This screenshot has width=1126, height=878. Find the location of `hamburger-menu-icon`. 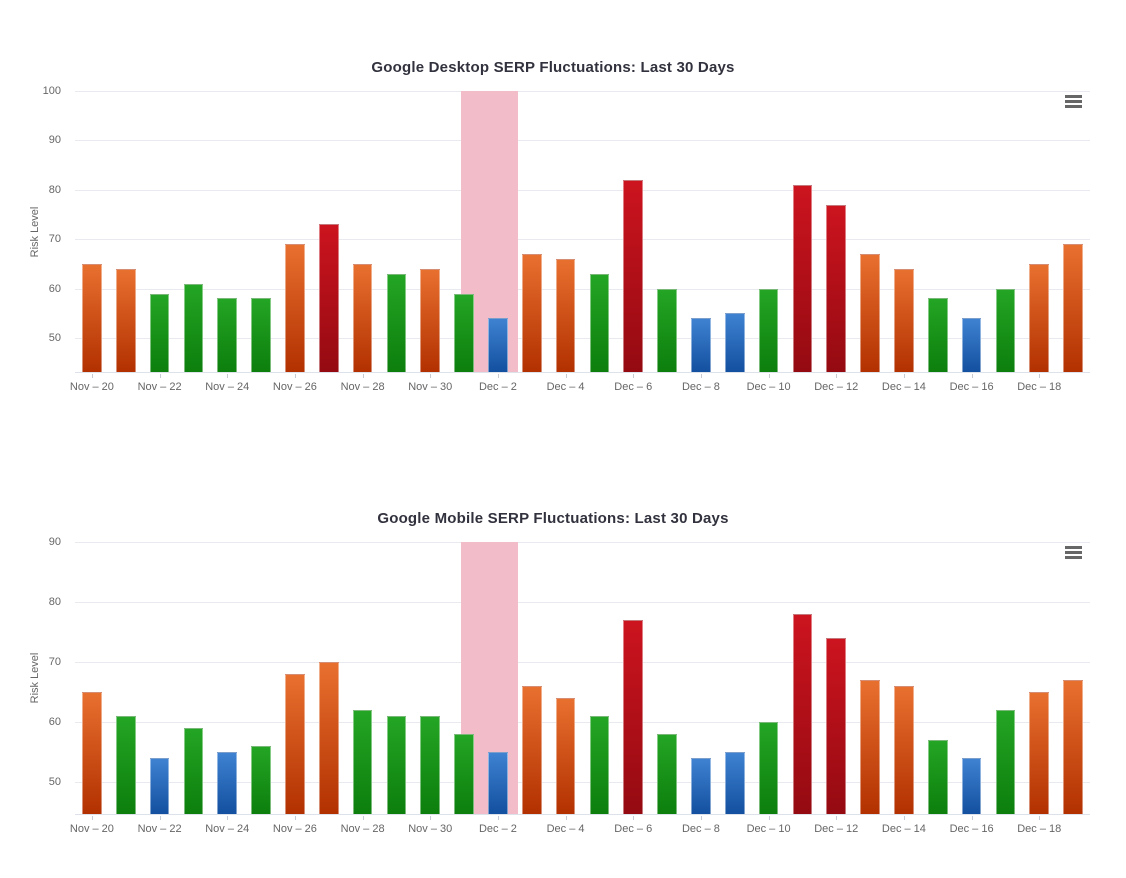

hamburger-menu-icon is located at coordinates (1073, 101).